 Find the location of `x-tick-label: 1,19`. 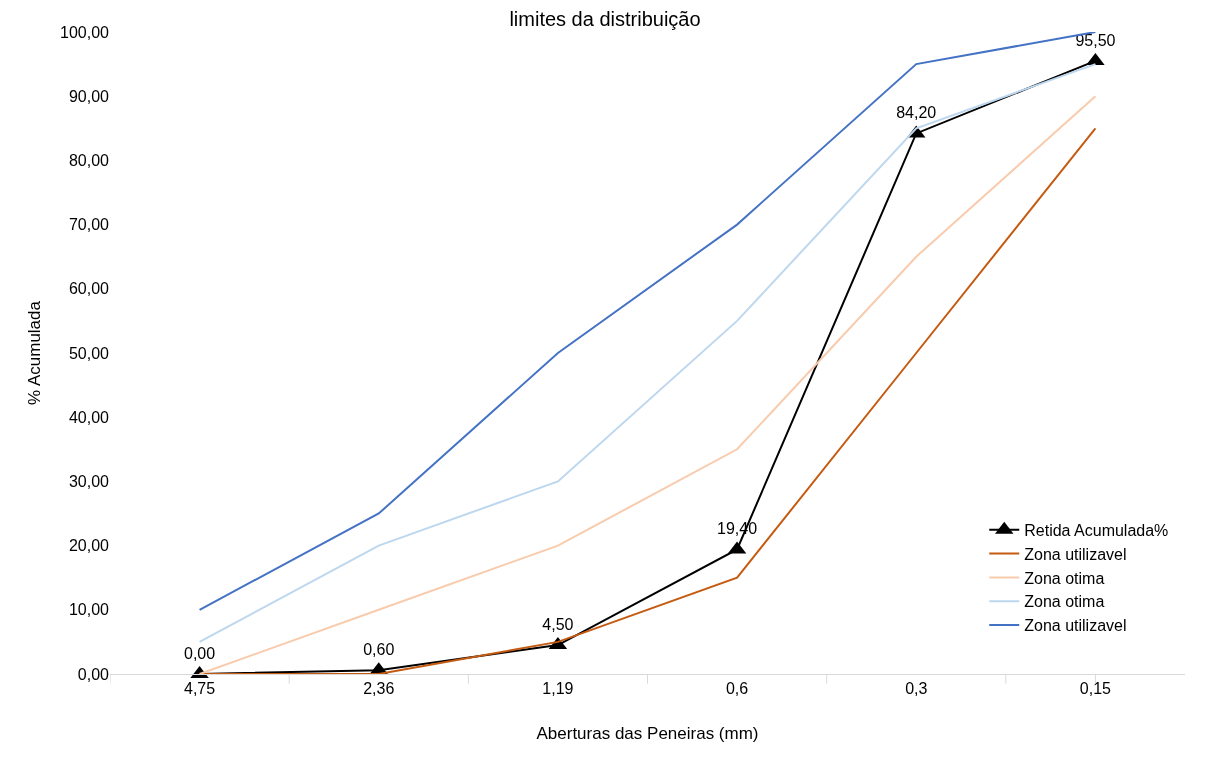

x-tick-label: 1,19 is located at coordinates (558, 689).